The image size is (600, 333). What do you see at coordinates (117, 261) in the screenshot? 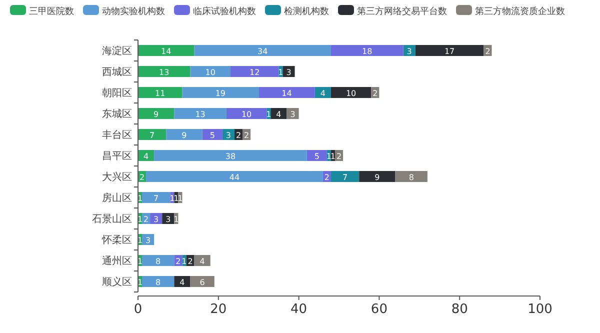
I see `y-tick-label: 通州区` at bounding box center [117, 261].